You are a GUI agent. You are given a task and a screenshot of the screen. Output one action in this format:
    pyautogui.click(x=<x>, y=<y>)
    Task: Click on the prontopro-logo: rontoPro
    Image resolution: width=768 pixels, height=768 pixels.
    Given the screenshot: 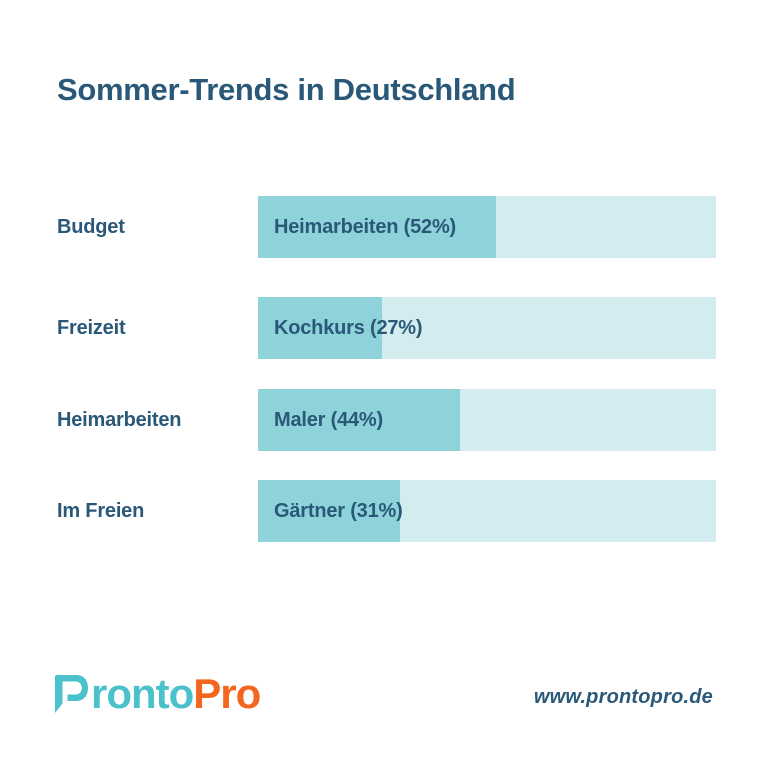 What is the action you would take?
    pyautogui.click(x=158, y=694)
    